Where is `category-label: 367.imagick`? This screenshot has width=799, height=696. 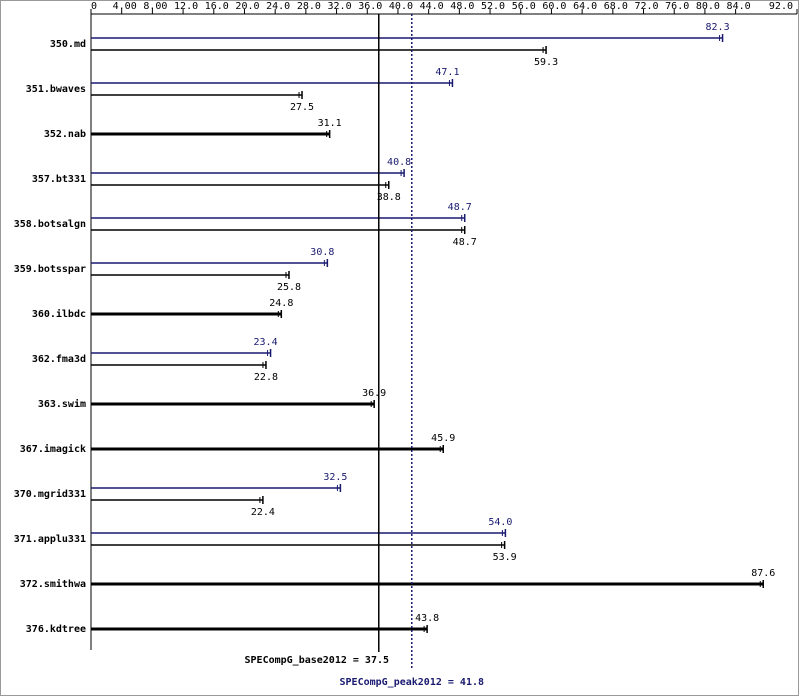 category-label: 367.imagick is located at coordinates (53, 449).